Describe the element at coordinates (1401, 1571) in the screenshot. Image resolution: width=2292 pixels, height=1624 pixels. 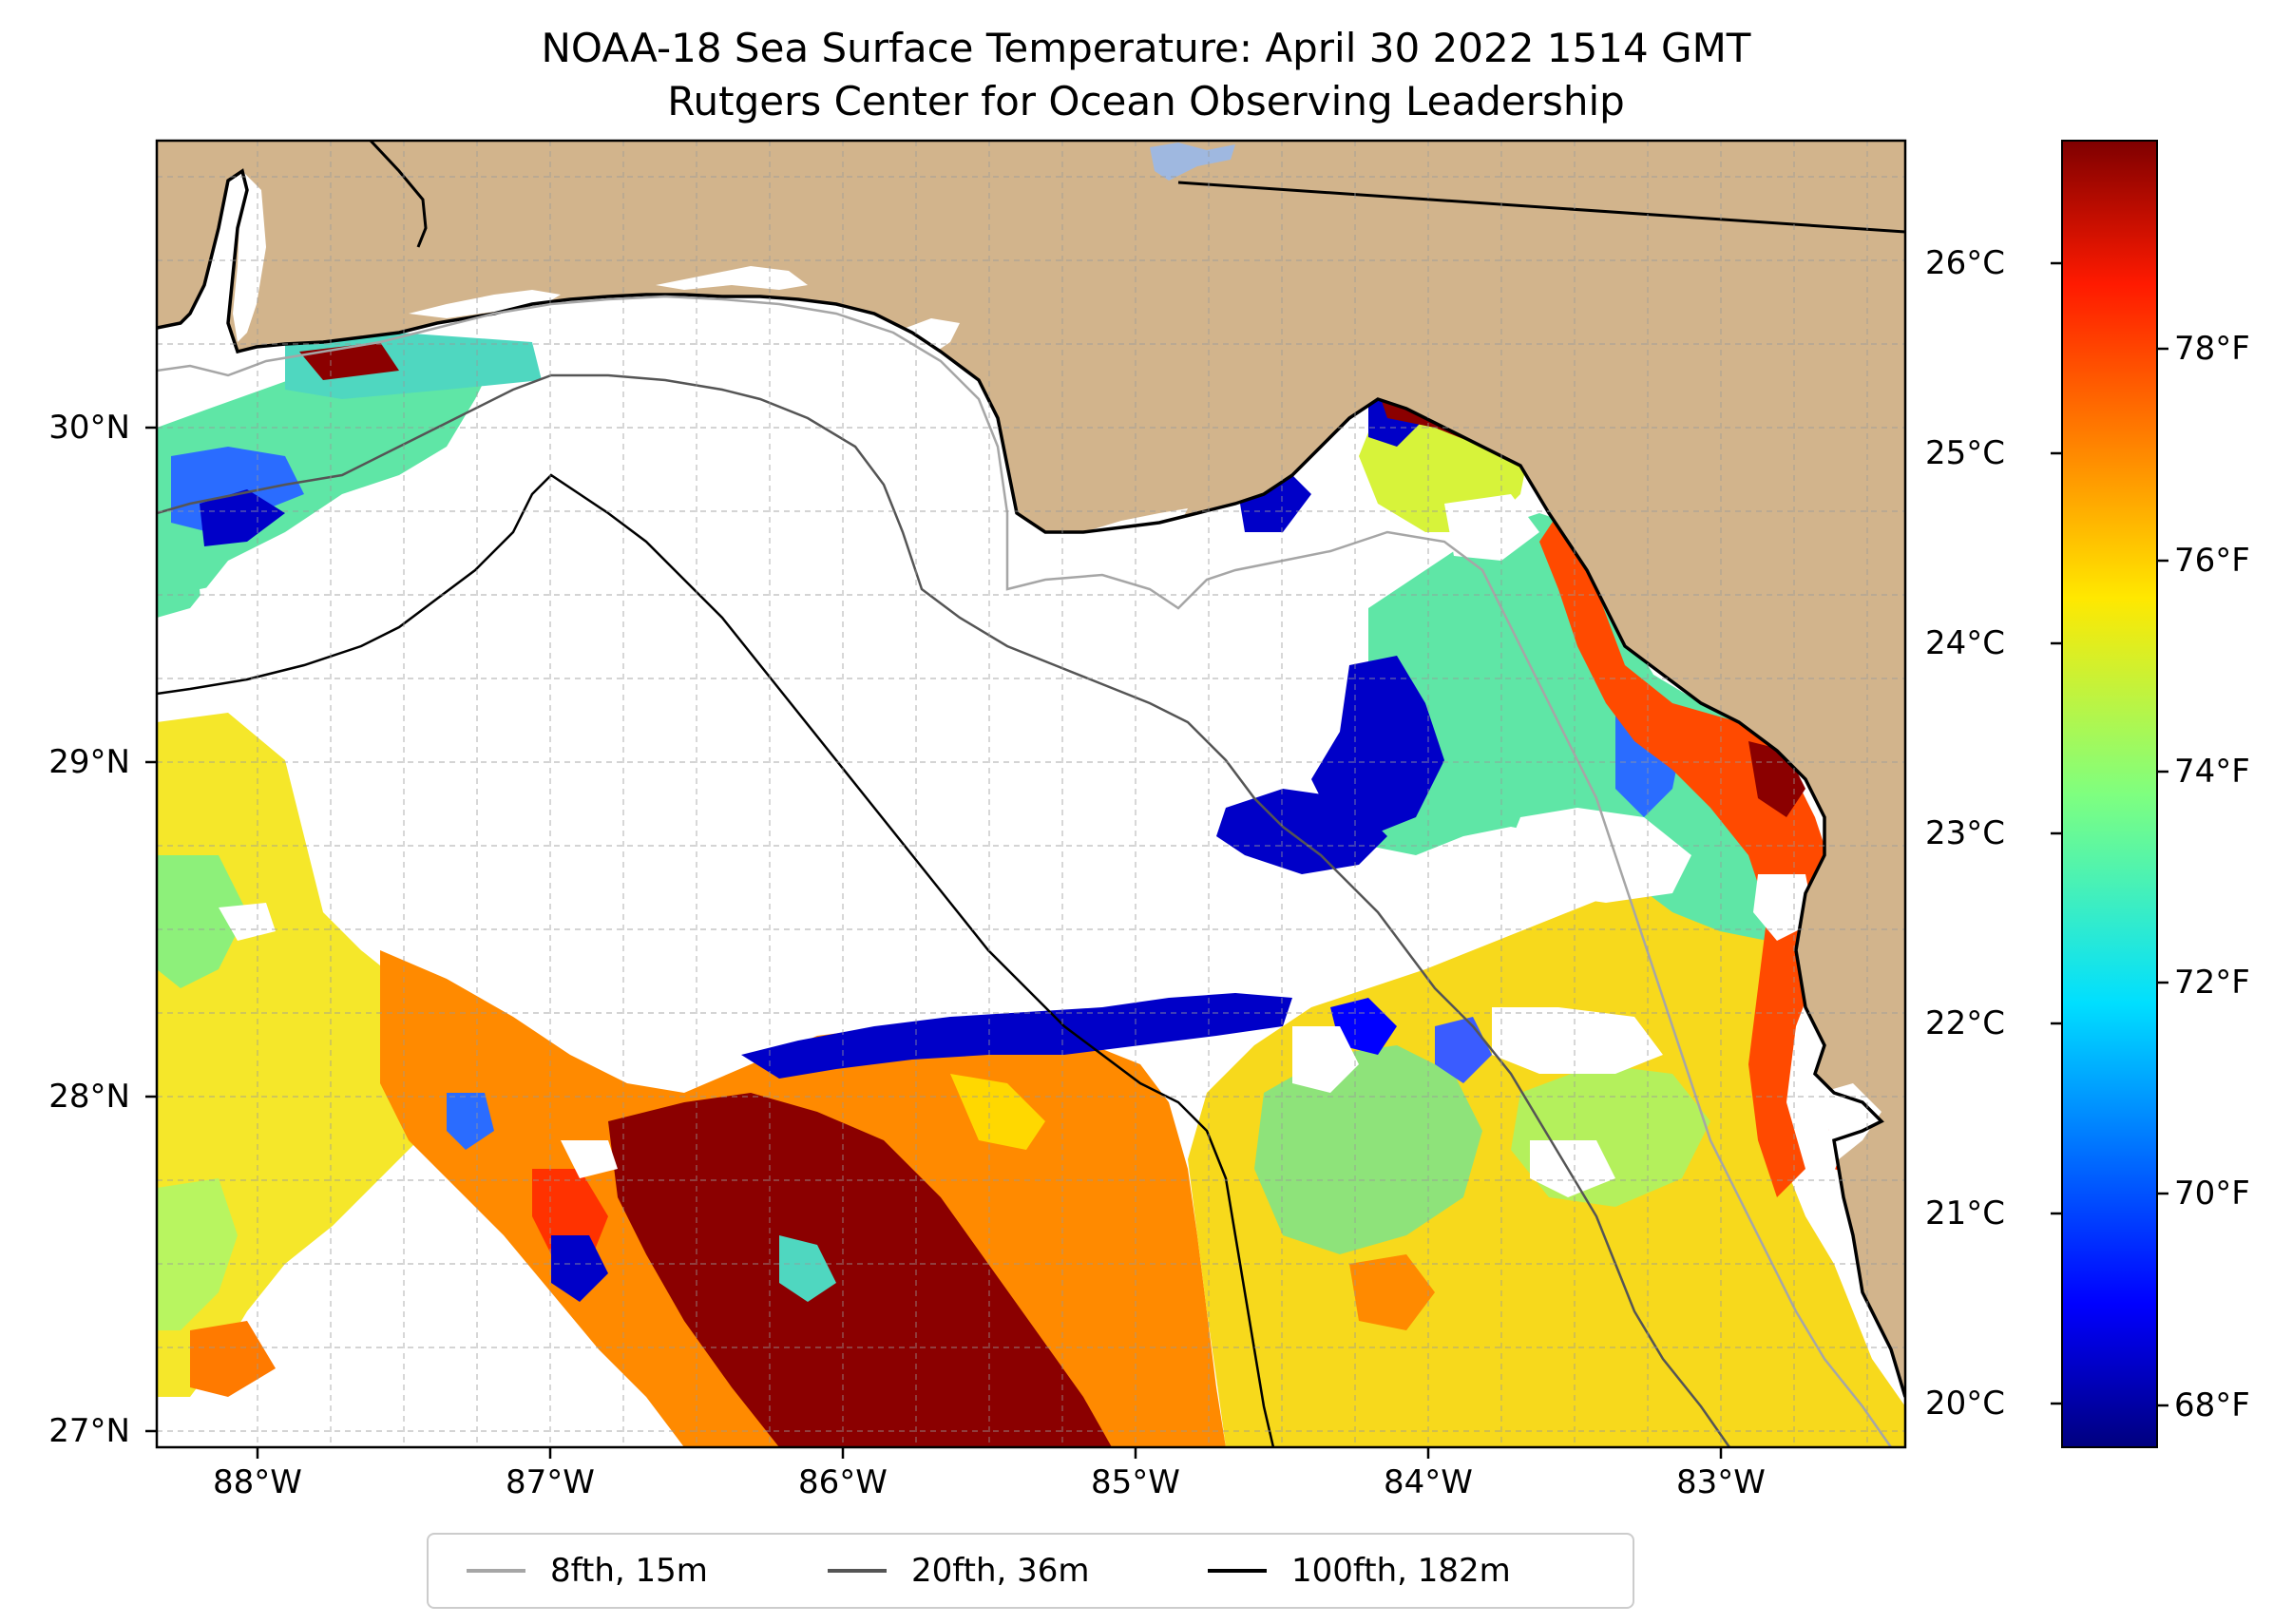
I see `legend-label: 100fth, 182m` at that location.